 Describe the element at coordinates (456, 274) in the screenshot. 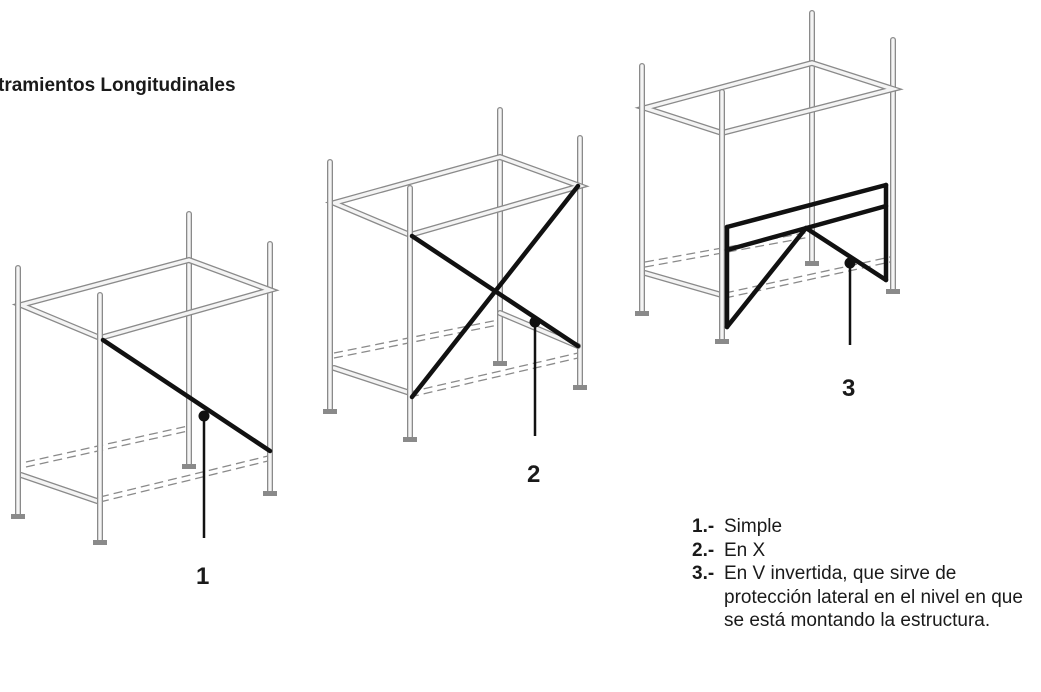

I see `scaffold-2-x-brace` at that location.